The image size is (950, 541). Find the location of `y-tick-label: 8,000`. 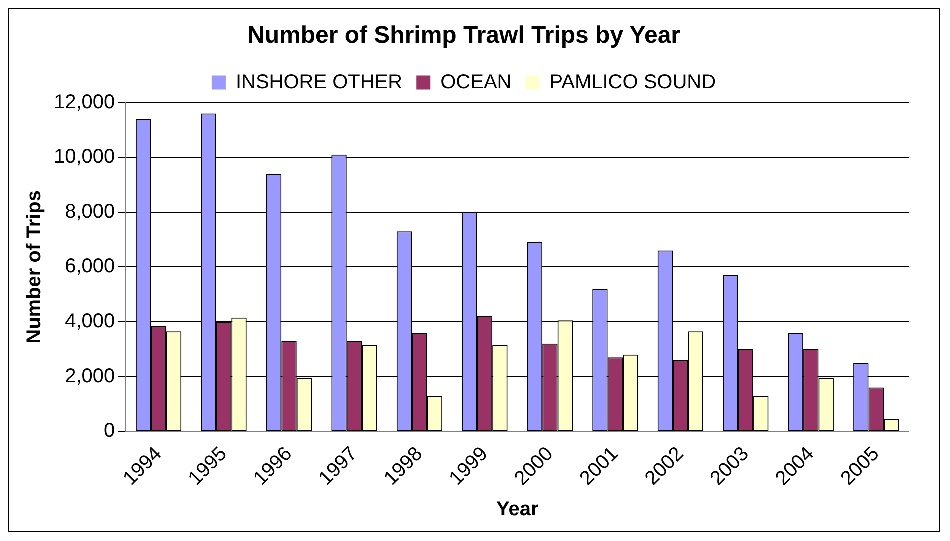

y-tick-label: 8,000 is located at coordinates (90, 211).